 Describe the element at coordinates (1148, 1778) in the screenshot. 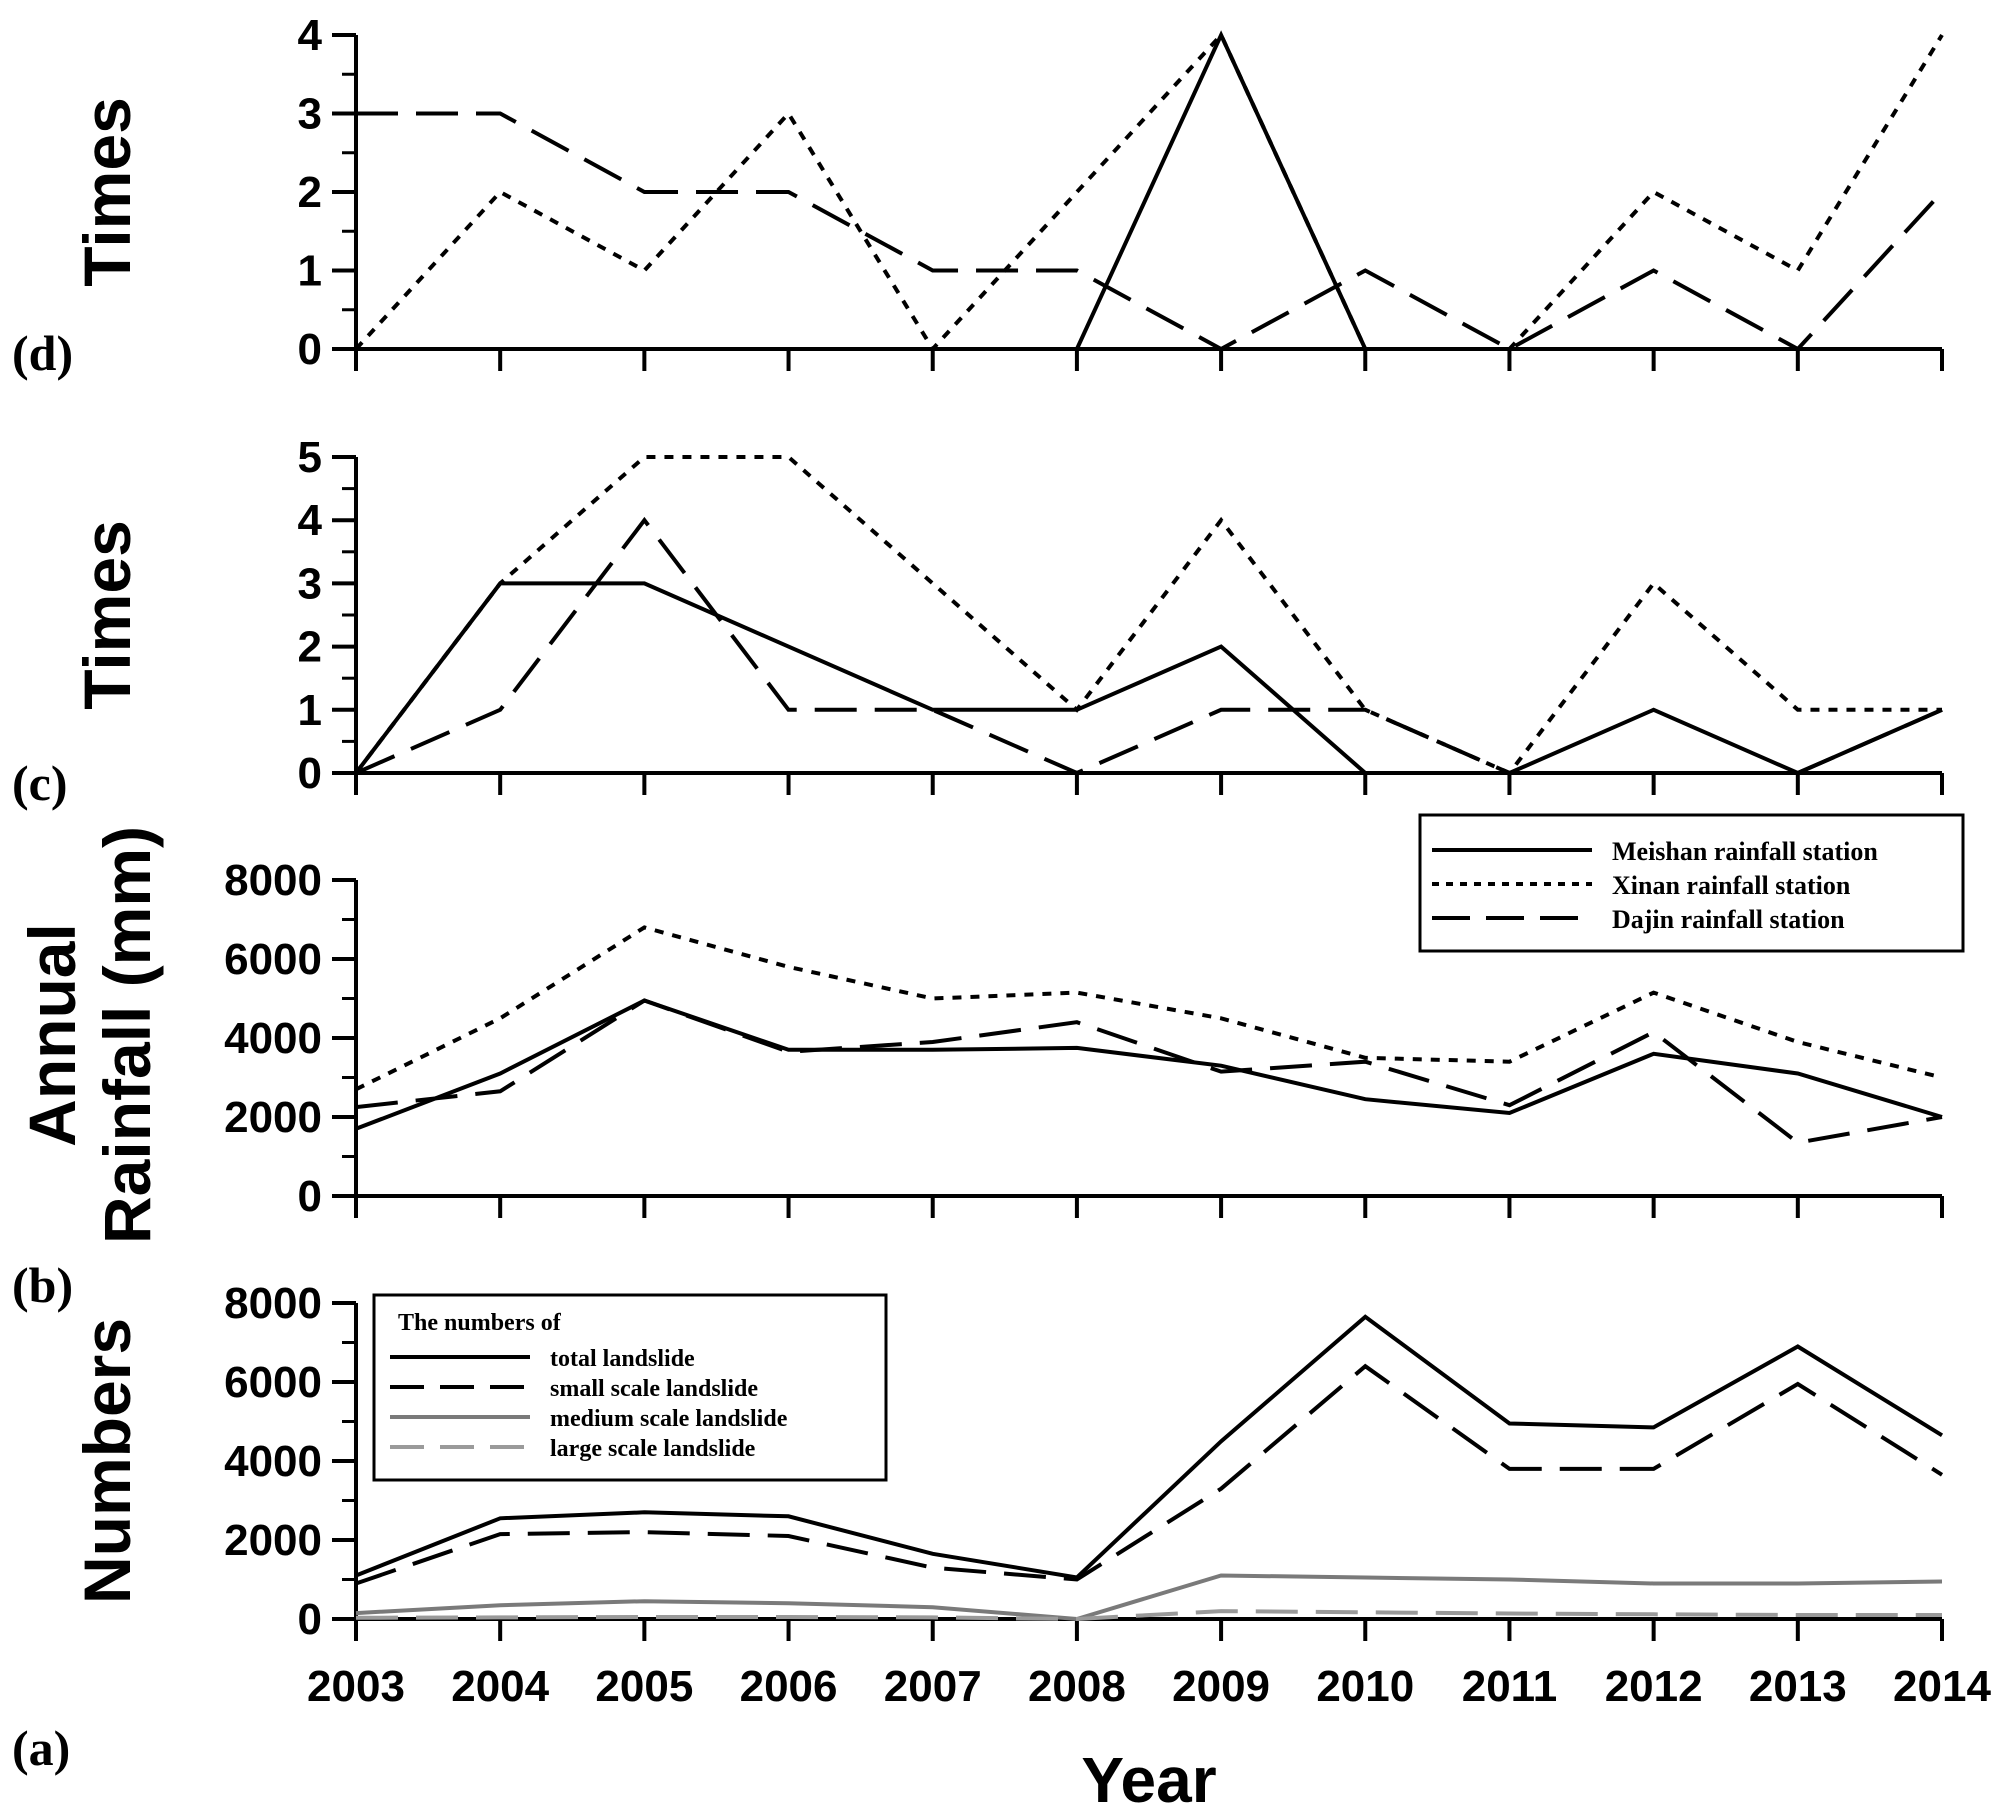

I see `x-axis-title: Year` at that location.